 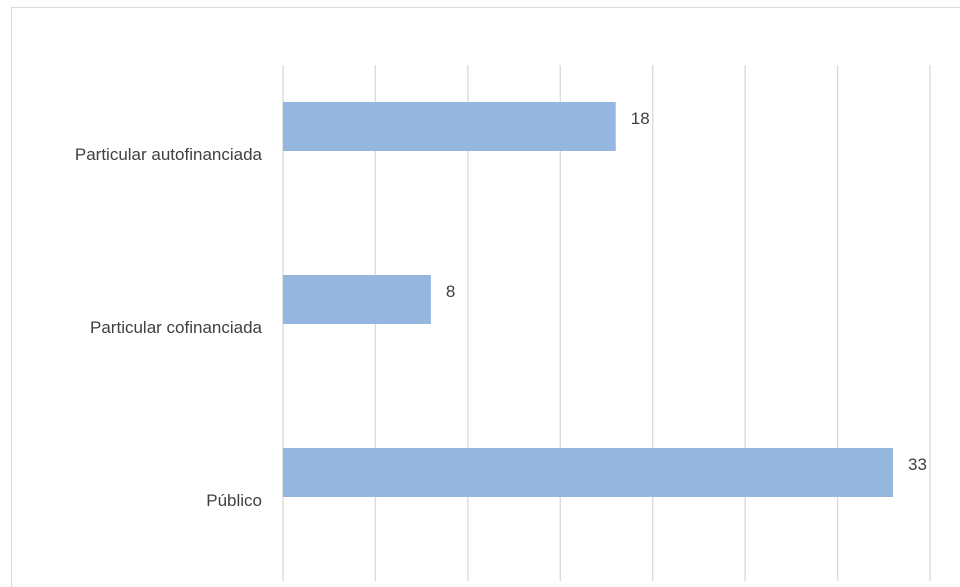 What do you see at coordinates (917, 464) in the screenshot?
I see `data-label-2: 33` at bounding box center [917, 464].